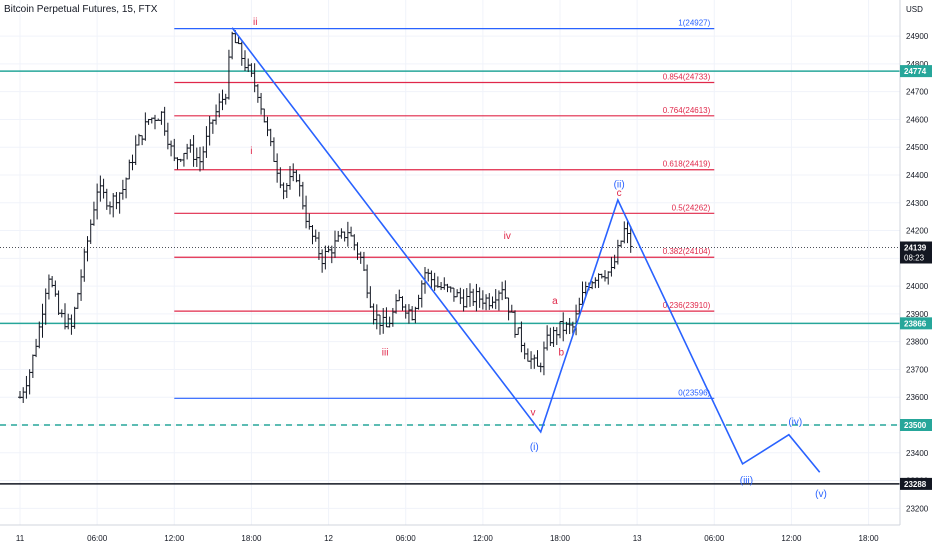 Image resolution: width=932 pixels, height=550 pixels. Describe the element at coordinates (915, 248) in the screenshot. I see `current-price-label: 24139` at that location.